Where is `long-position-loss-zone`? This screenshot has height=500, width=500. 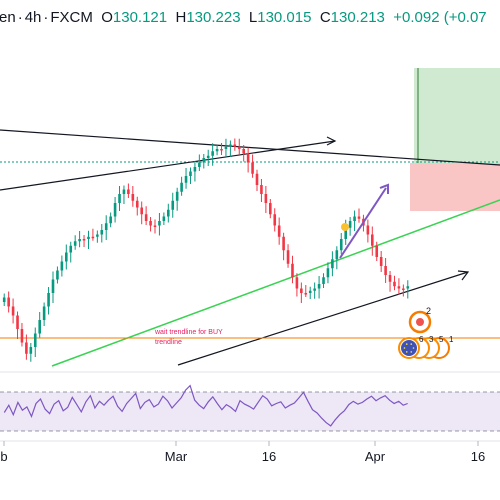
long-position-loss-zone is located at coordinates (455, 187).